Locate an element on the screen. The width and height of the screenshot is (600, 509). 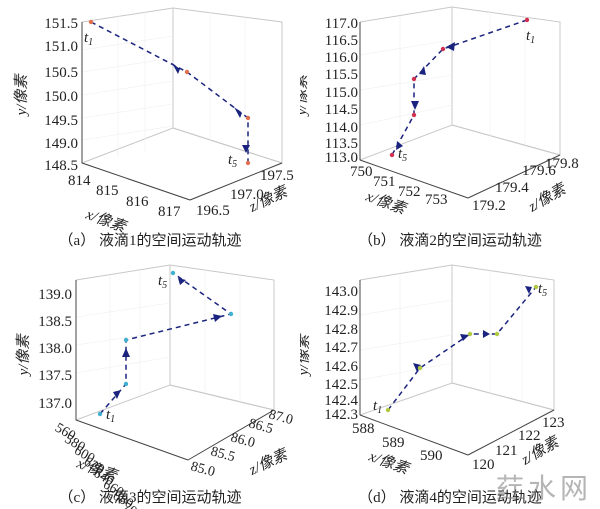
caption-a: （a） 液滴1的空间运动轨迹 is located at coordinates (150, 241).